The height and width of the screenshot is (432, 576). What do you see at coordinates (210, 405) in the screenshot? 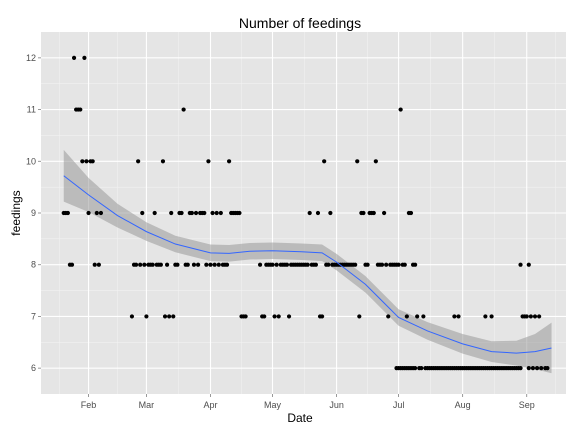
I see `x-tick-label: Apr` at bounding box center [210, 405].